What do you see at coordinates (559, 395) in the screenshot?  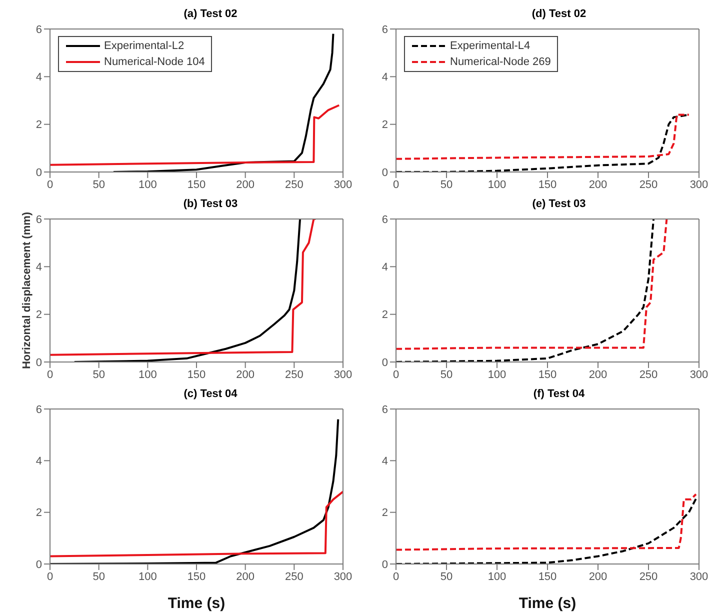 I see `chart-title: (f) Test 04` at bounding box center [559, 395].